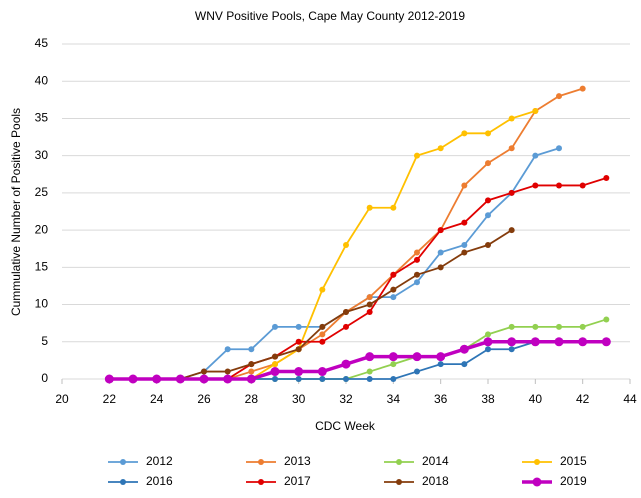  Describe the element at coordinates (488, 399) in the screenshot. I see `x-tick-label: 38` at that location.